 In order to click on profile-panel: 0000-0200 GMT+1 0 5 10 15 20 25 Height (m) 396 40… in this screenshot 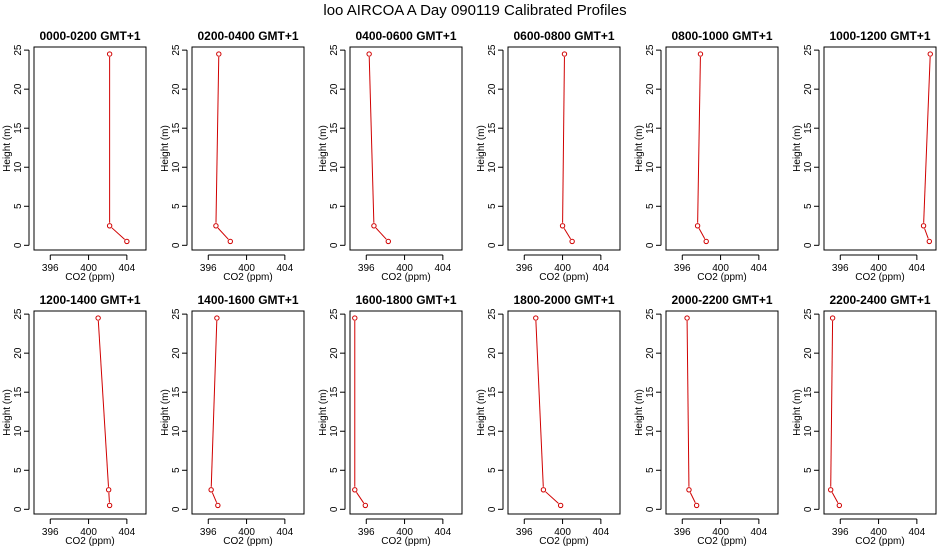, I will do `click(74, 156)`.